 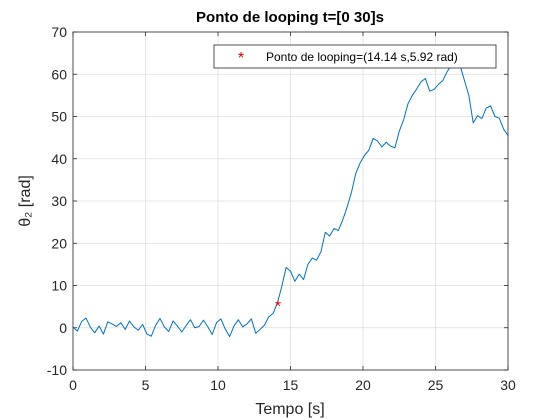 I want to click on legend-marker-icon: *, so click(x=241, y=58).